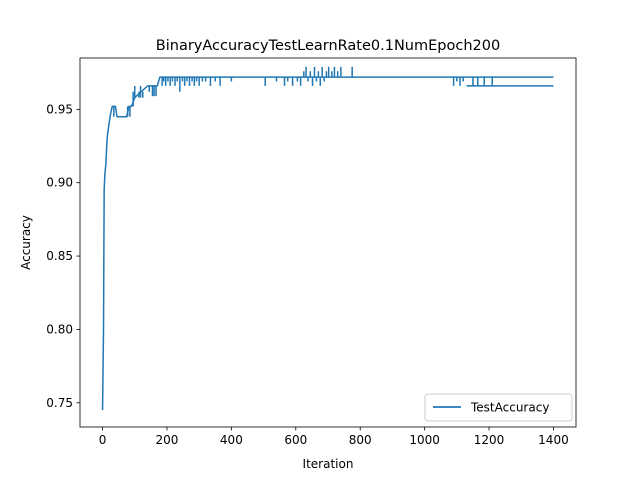  I want to click on legend: TestAccuracy, so click(498, 407).